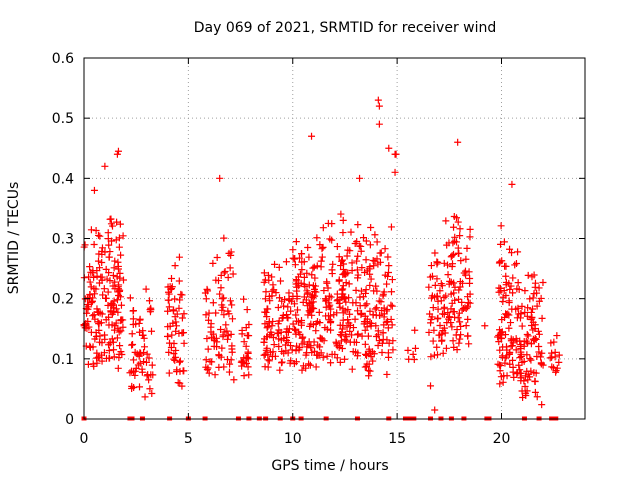  Describe the element at coordinates (63, 119) in the screenshot. I see `y-tick-label: 0.5` at that location.